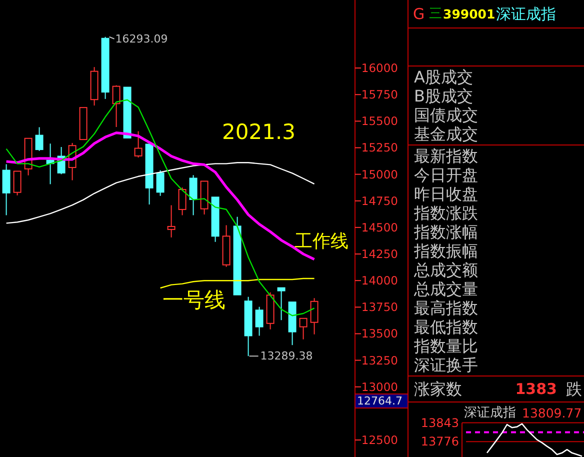 This screenshot has height=457, width=584. I want to click on text: 指数涨跌, so click(445, 213).